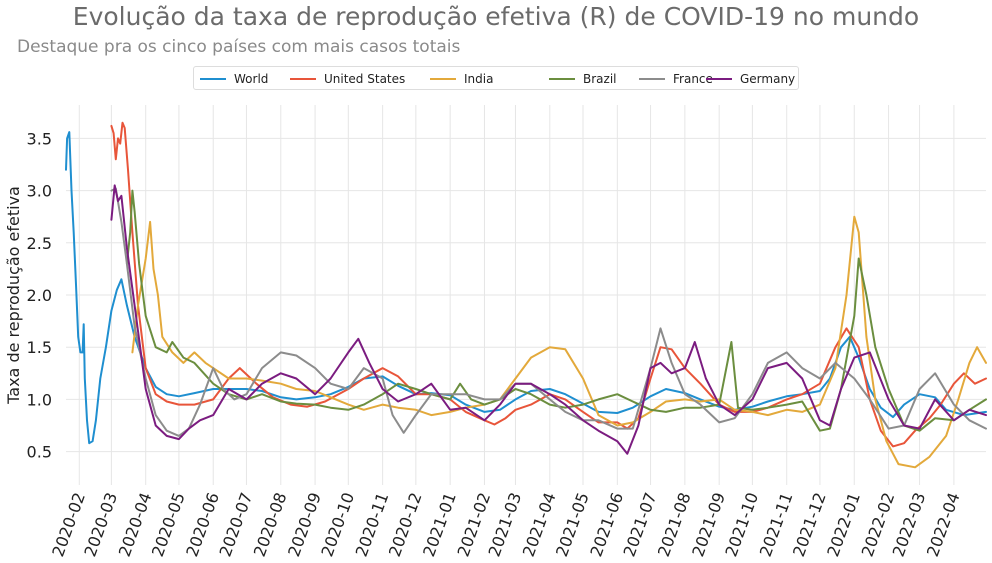 Image resolution: width=992 pixels, height=563 pixels. Describe the element at coordinates (768, 79) in the screenshot. I see `legend-label: Germany` at that location.